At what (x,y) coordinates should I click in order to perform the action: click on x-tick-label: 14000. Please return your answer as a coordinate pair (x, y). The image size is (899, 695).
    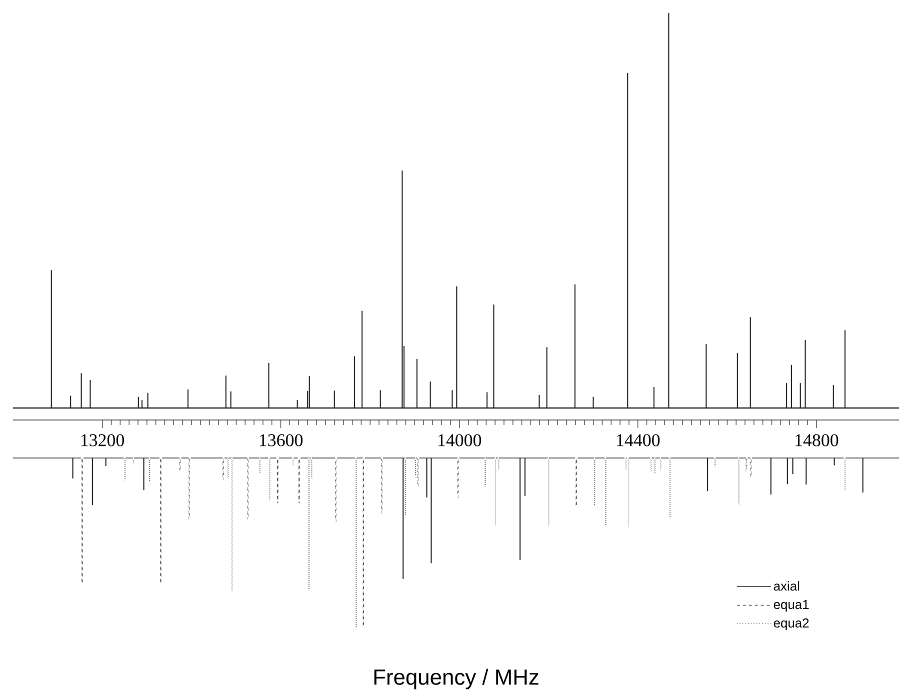
    Looking at the image, I should click on (460, 440).